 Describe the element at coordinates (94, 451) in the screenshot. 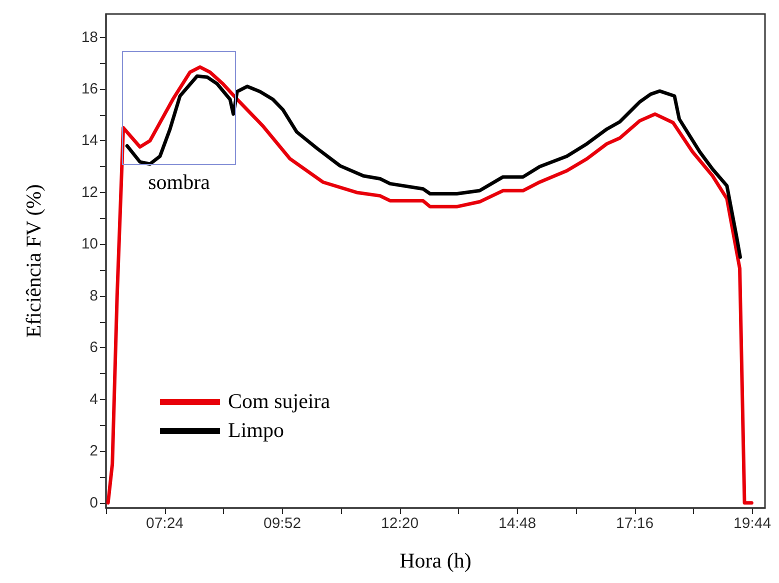

I see `y-tick-label: 2` at that location.